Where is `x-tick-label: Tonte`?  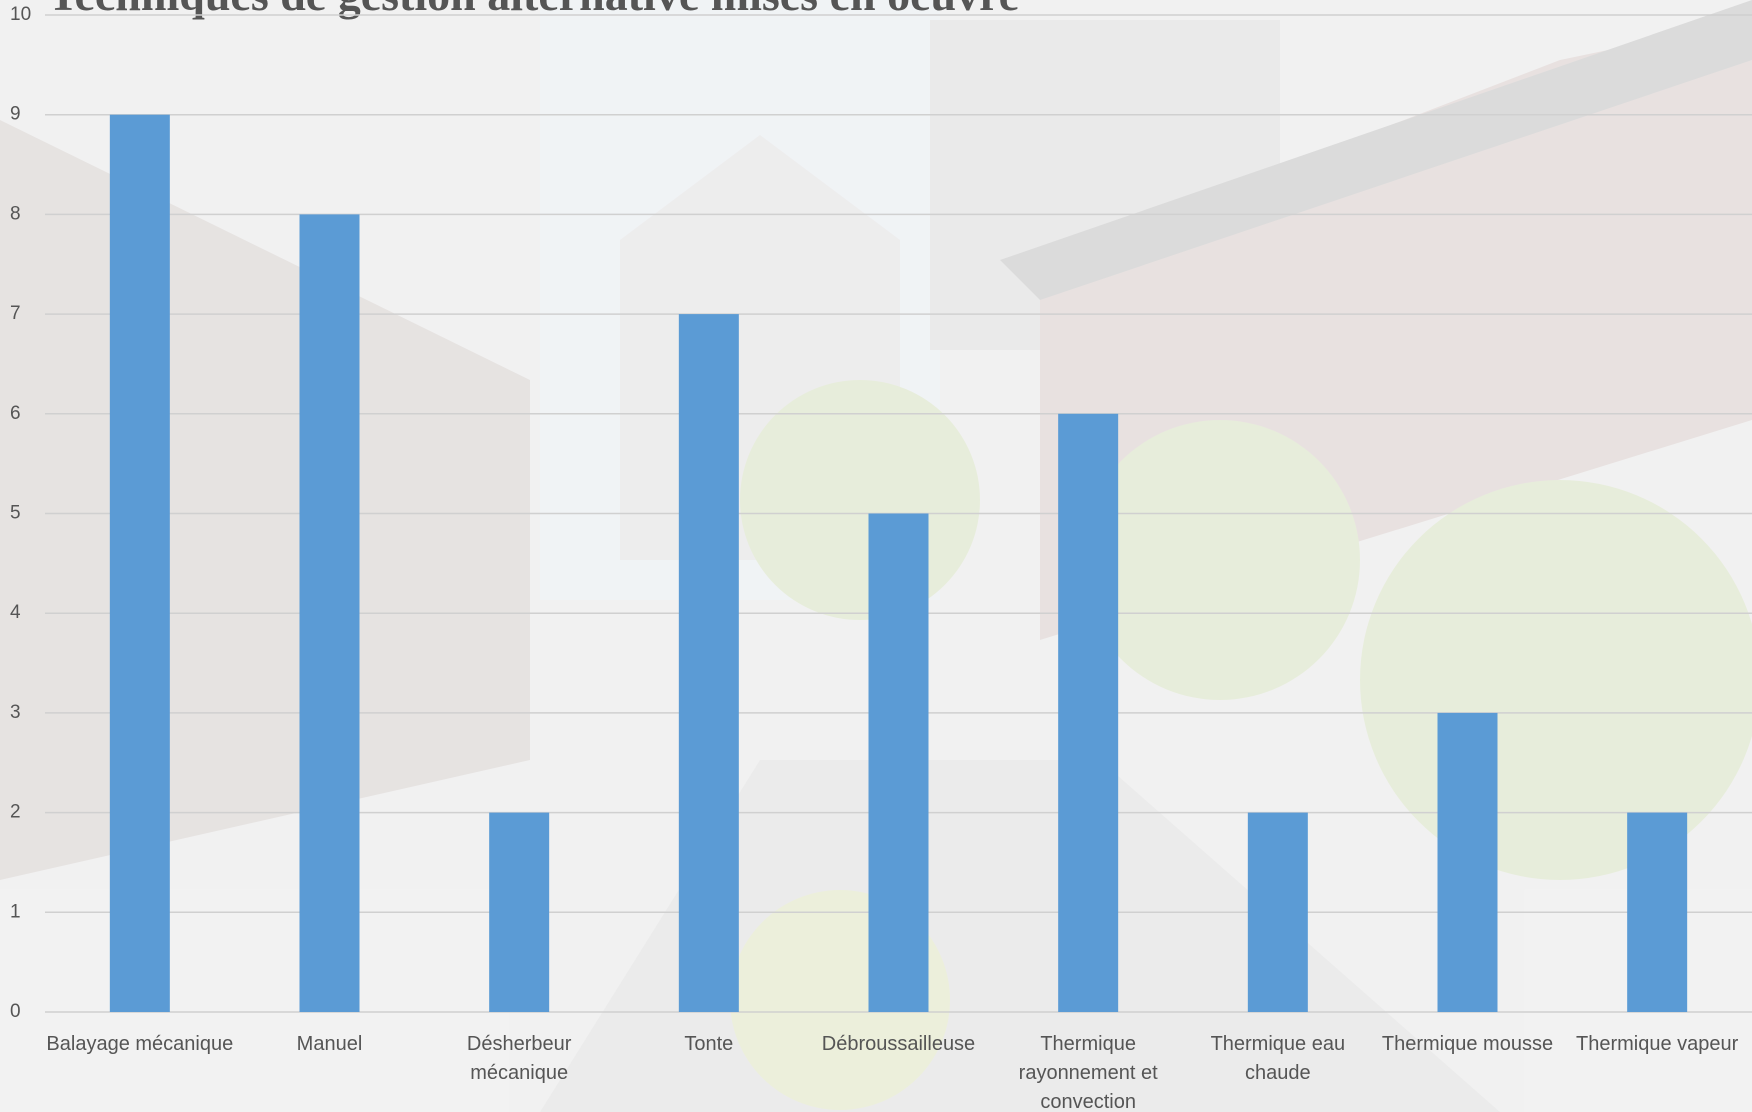
x-tick-label: Tonte is located at coordinates (709, 1044).